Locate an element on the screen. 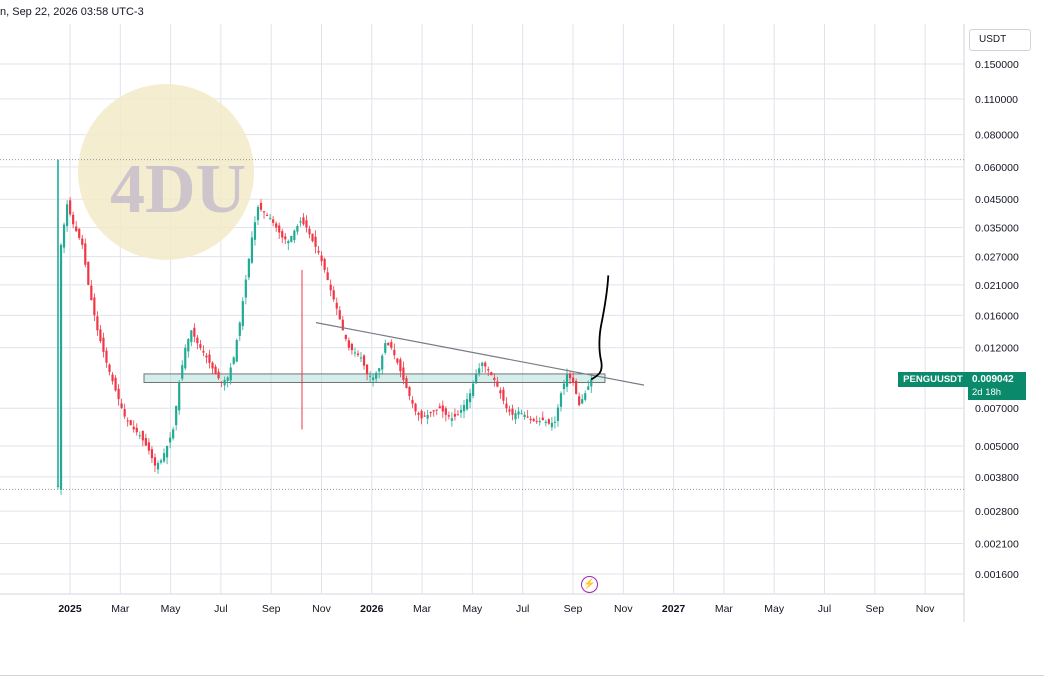 The image size is (1044, 678). support-zone-rect is located at coordinates (374, 378).